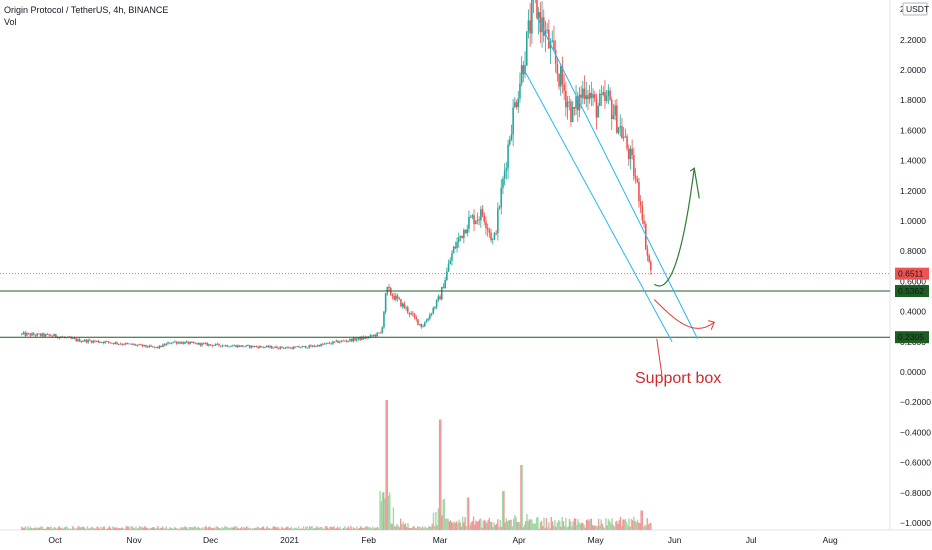  I want to click on x-tick-label: Apr, so click(518, 540).